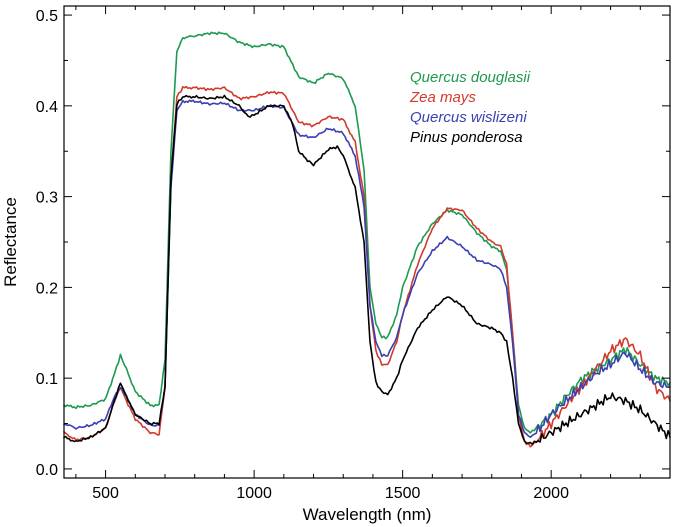  Describe the element at coordinates (466, 137) in the screenshot. I see `legend-entry-pinus-ponderosa: Pinus ponderosa` at that location.